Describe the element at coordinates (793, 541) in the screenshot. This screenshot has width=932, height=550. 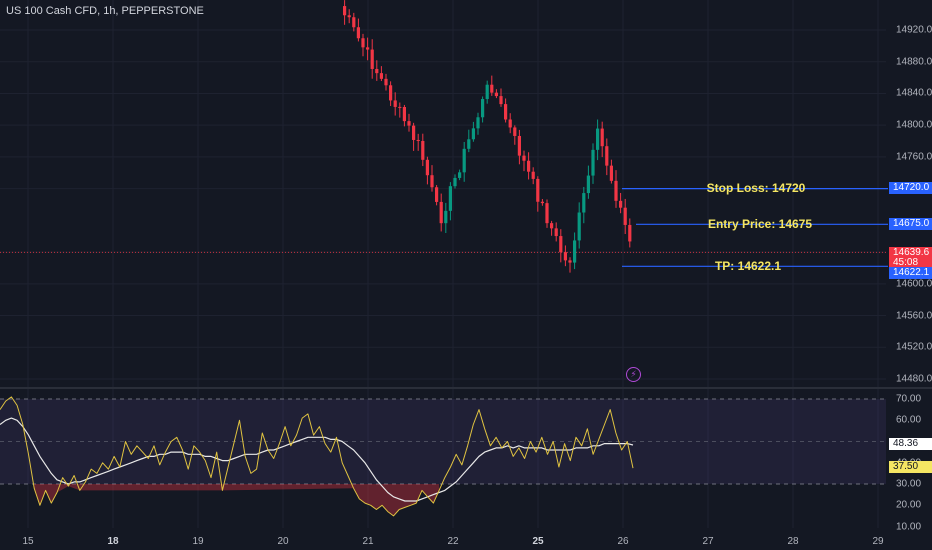
I see `time-tick-label: 28` at that location.